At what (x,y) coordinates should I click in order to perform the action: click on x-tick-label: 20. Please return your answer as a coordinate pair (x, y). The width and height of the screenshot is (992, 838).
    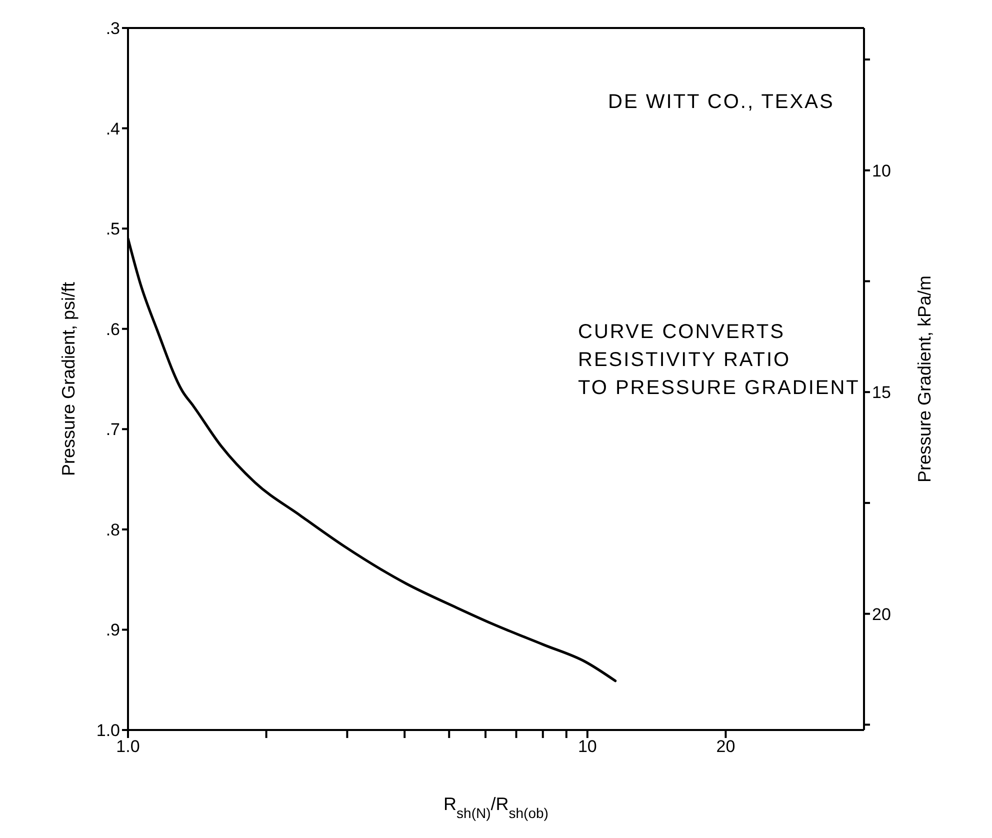
    Looking at the image, I should click on (726, 746).